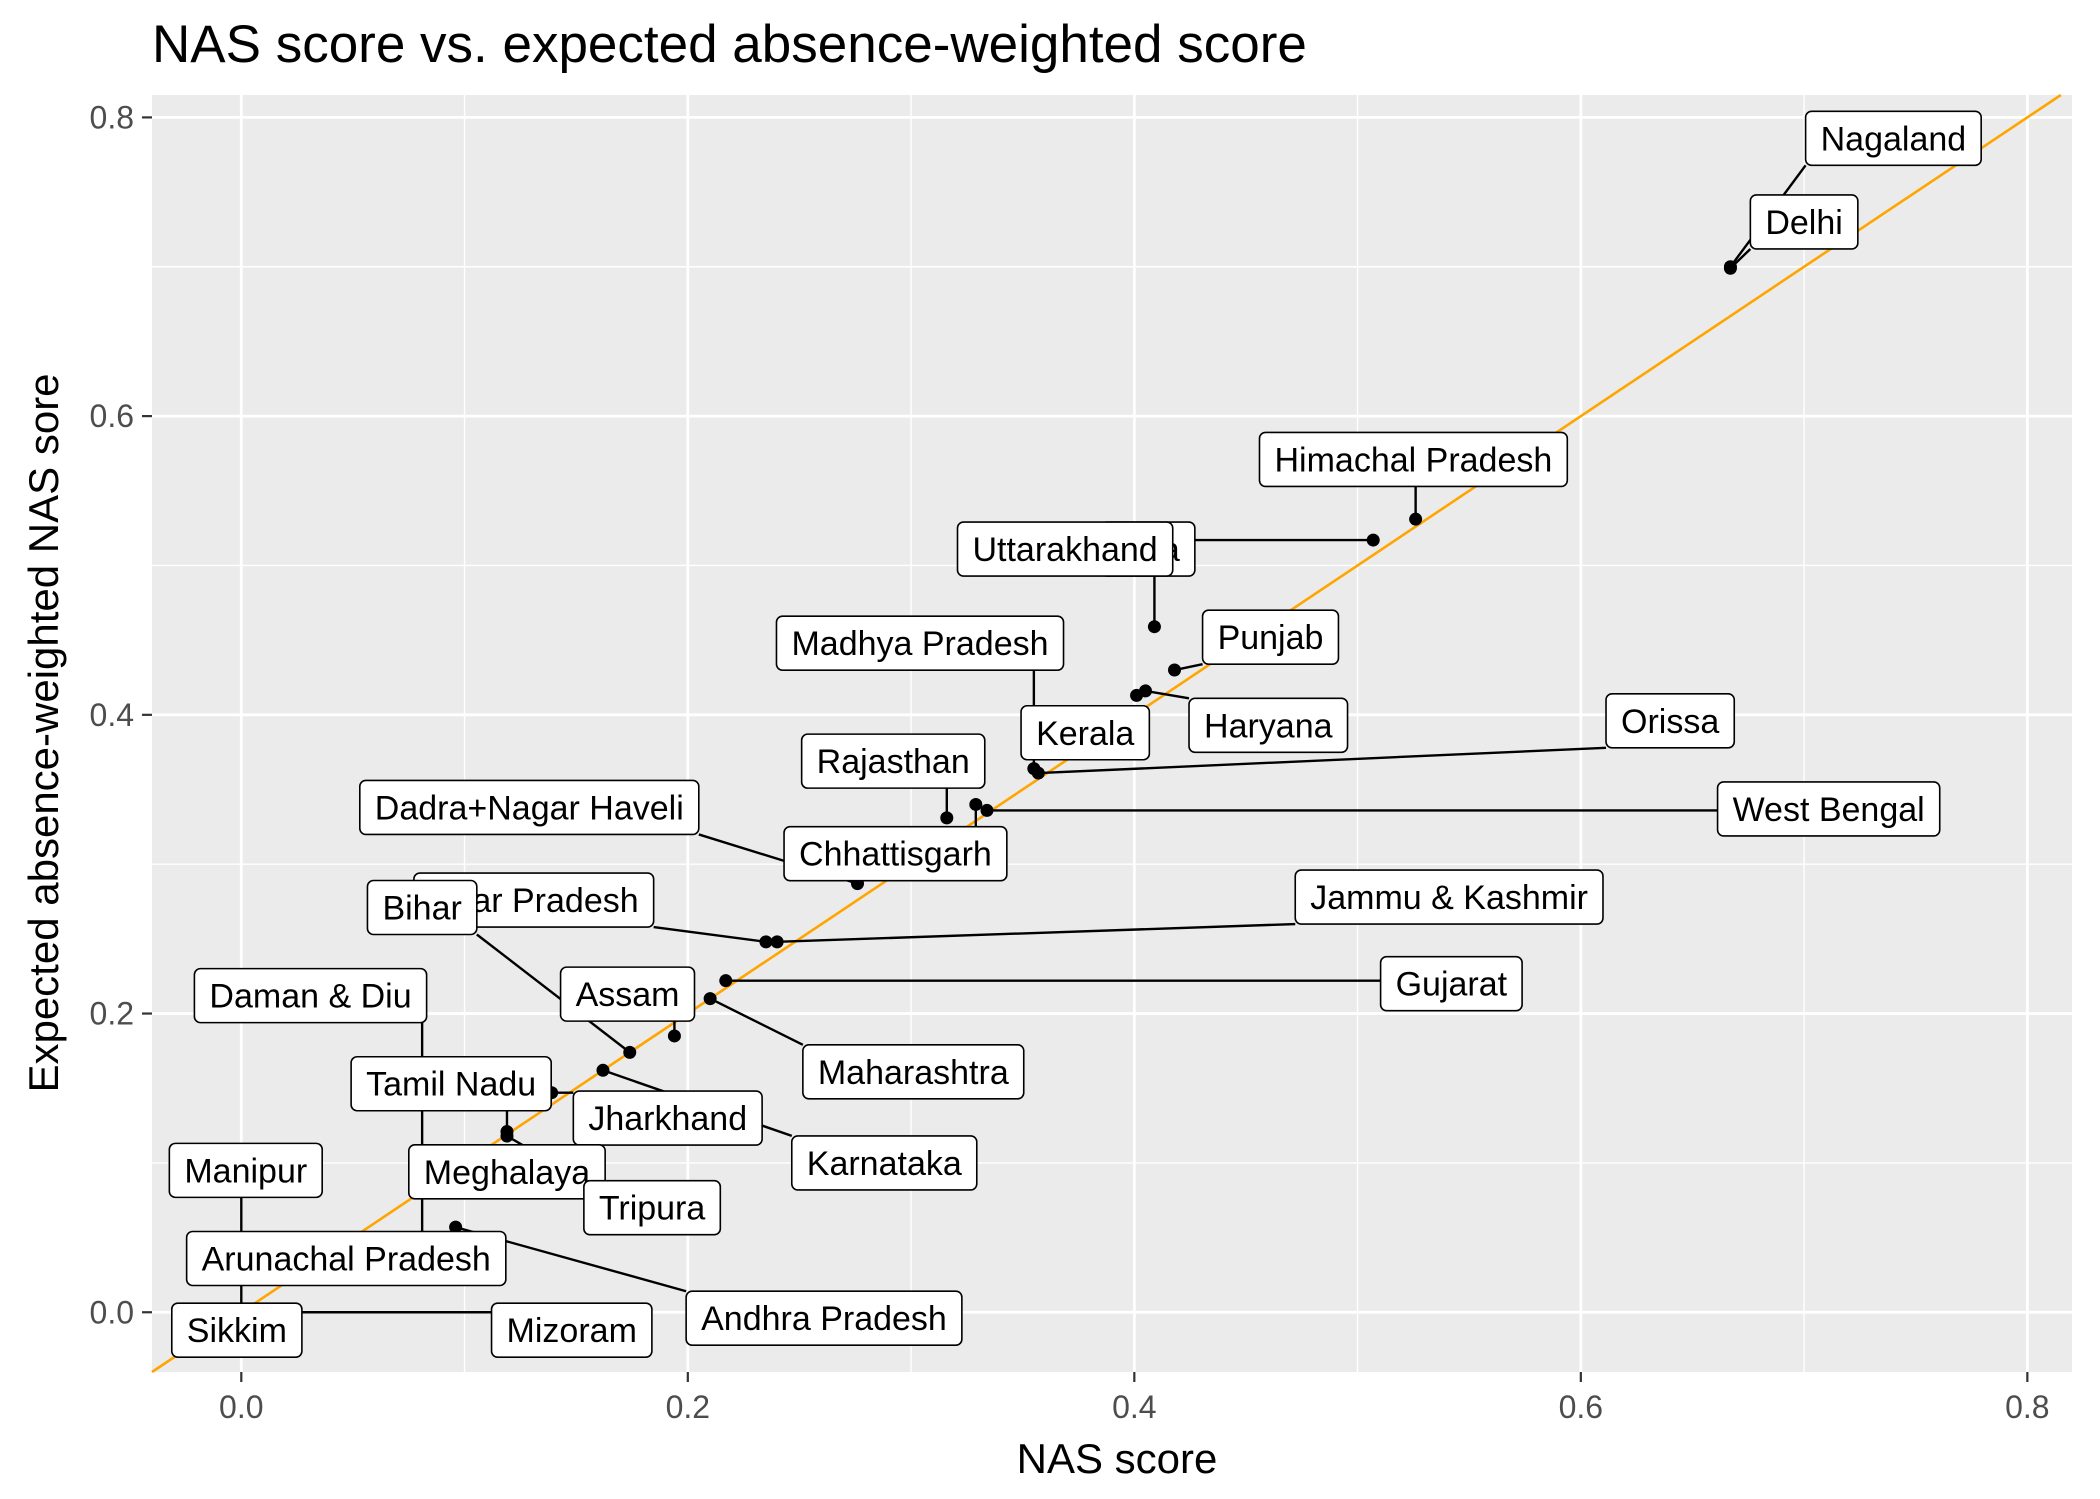  I want to click on point-label: Jharkhand, so click(667, 1118).